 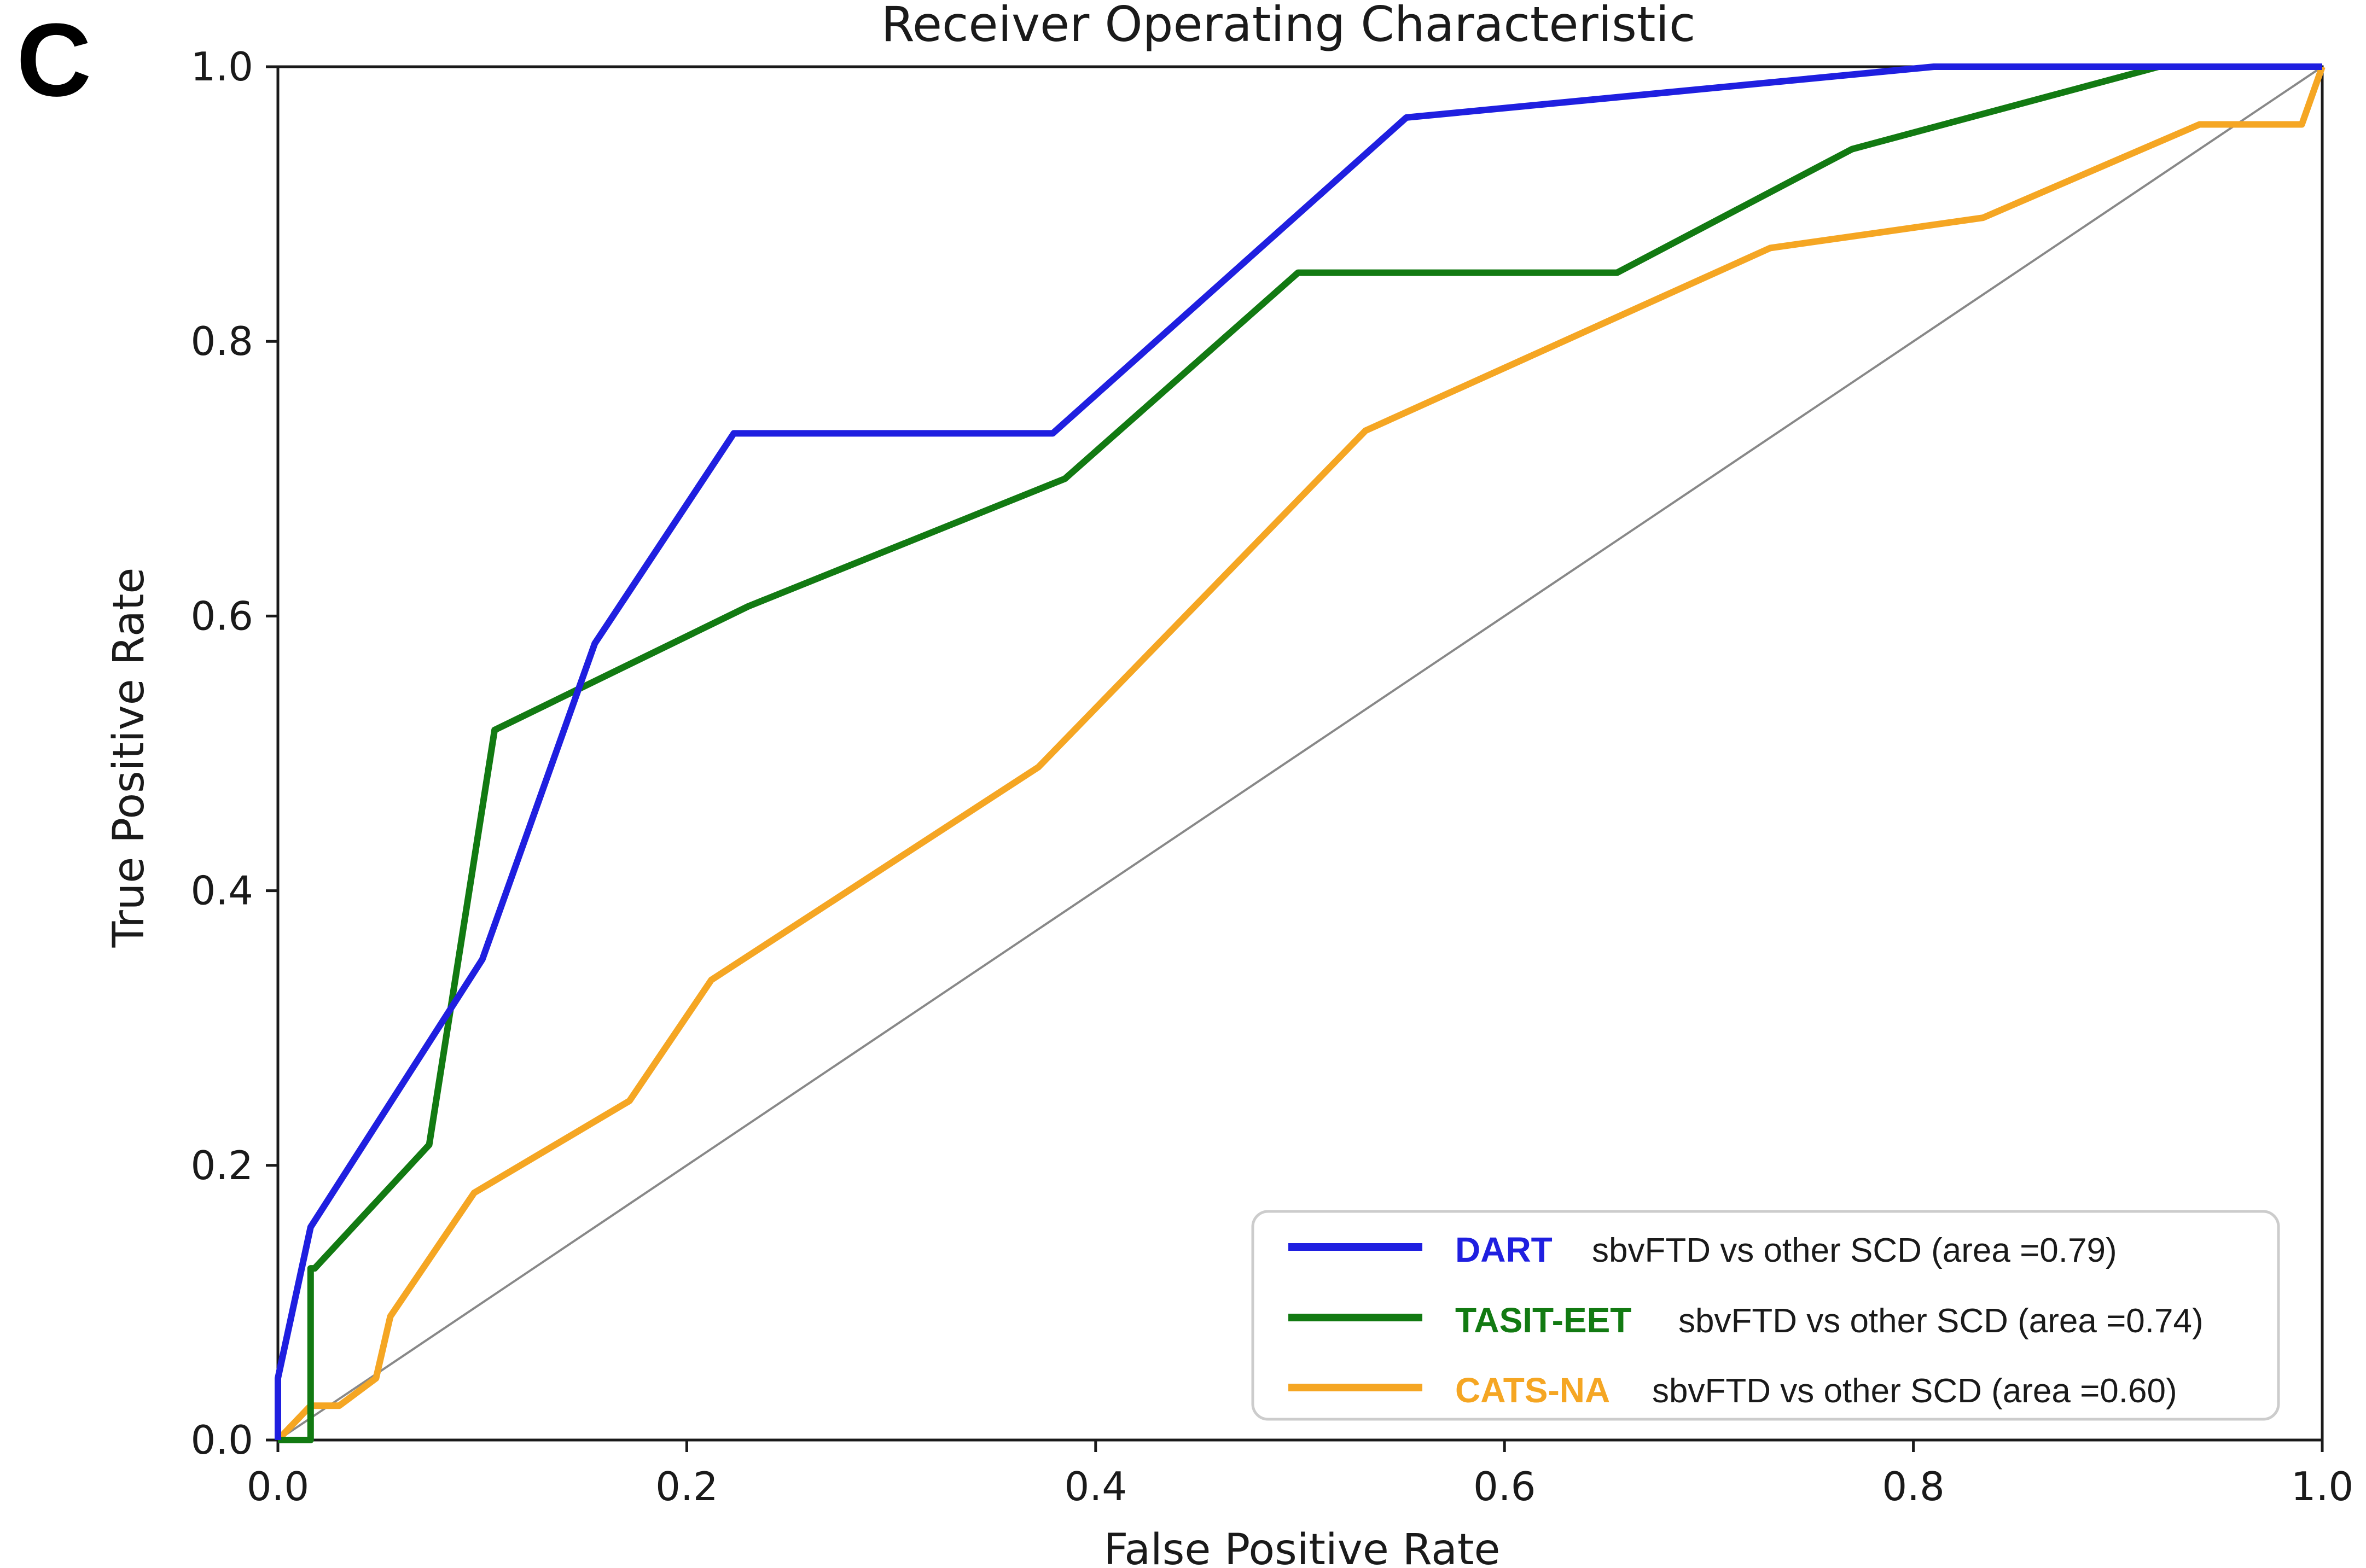 I want to click on x-tick-label: 0.6, so click(x=1504, y=1486).